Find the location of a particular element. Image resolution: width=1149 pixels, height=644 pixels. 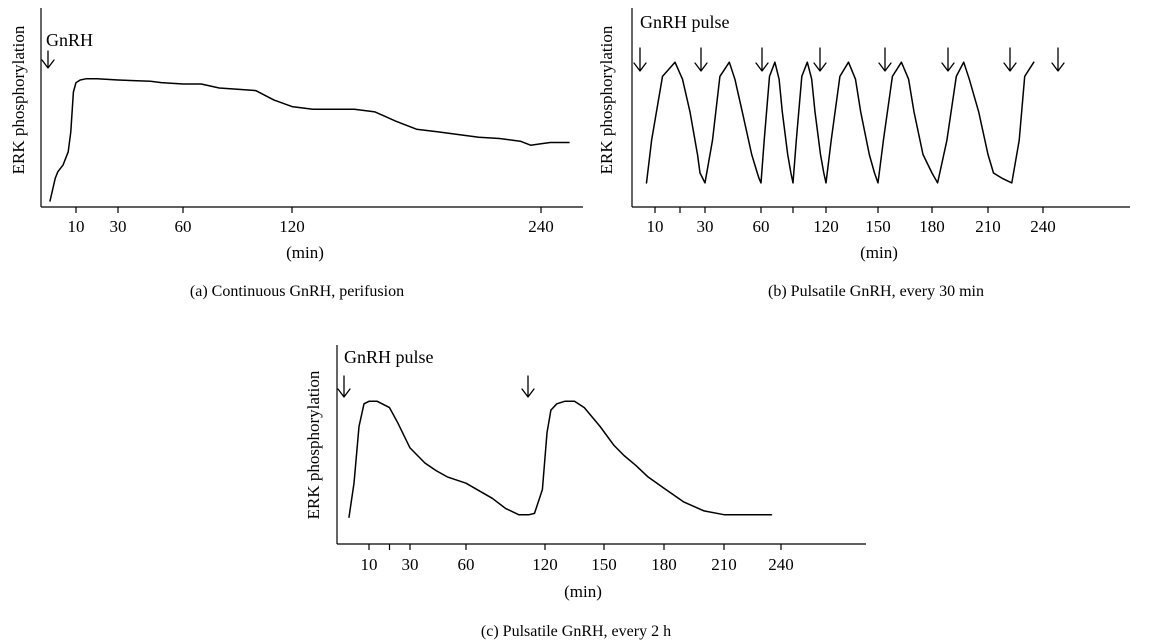

panel-b-tick-label-30: 30 is located at coordinates (705, 226).